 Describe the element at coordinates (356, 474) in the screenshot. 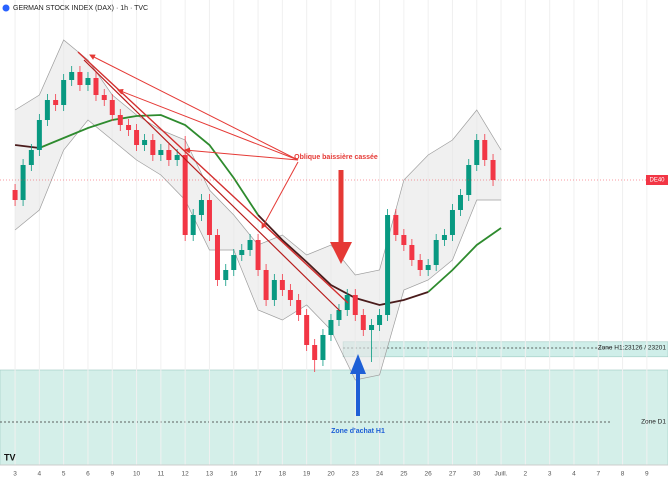

I see `x-tick-label: 23` at that location.